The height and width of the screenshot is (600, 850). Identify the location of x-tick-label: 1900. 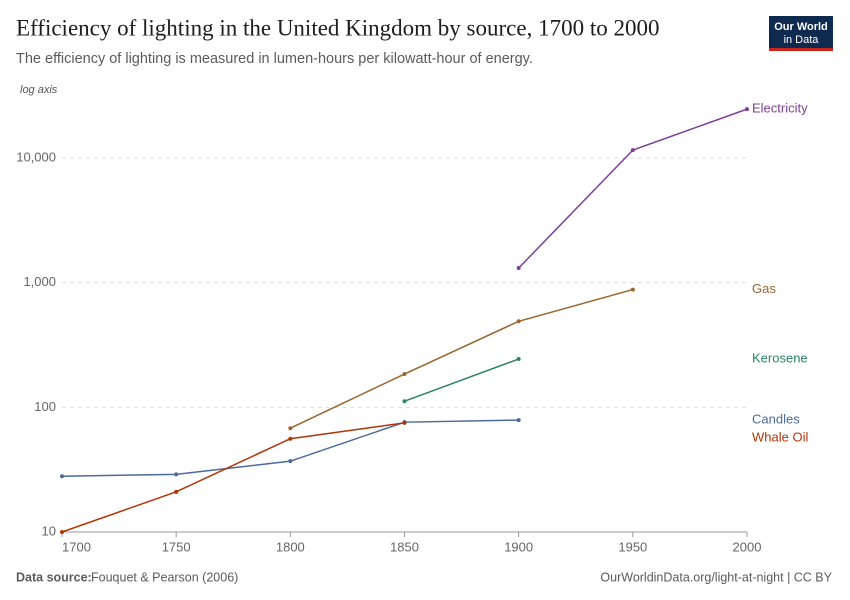
(518, 546).